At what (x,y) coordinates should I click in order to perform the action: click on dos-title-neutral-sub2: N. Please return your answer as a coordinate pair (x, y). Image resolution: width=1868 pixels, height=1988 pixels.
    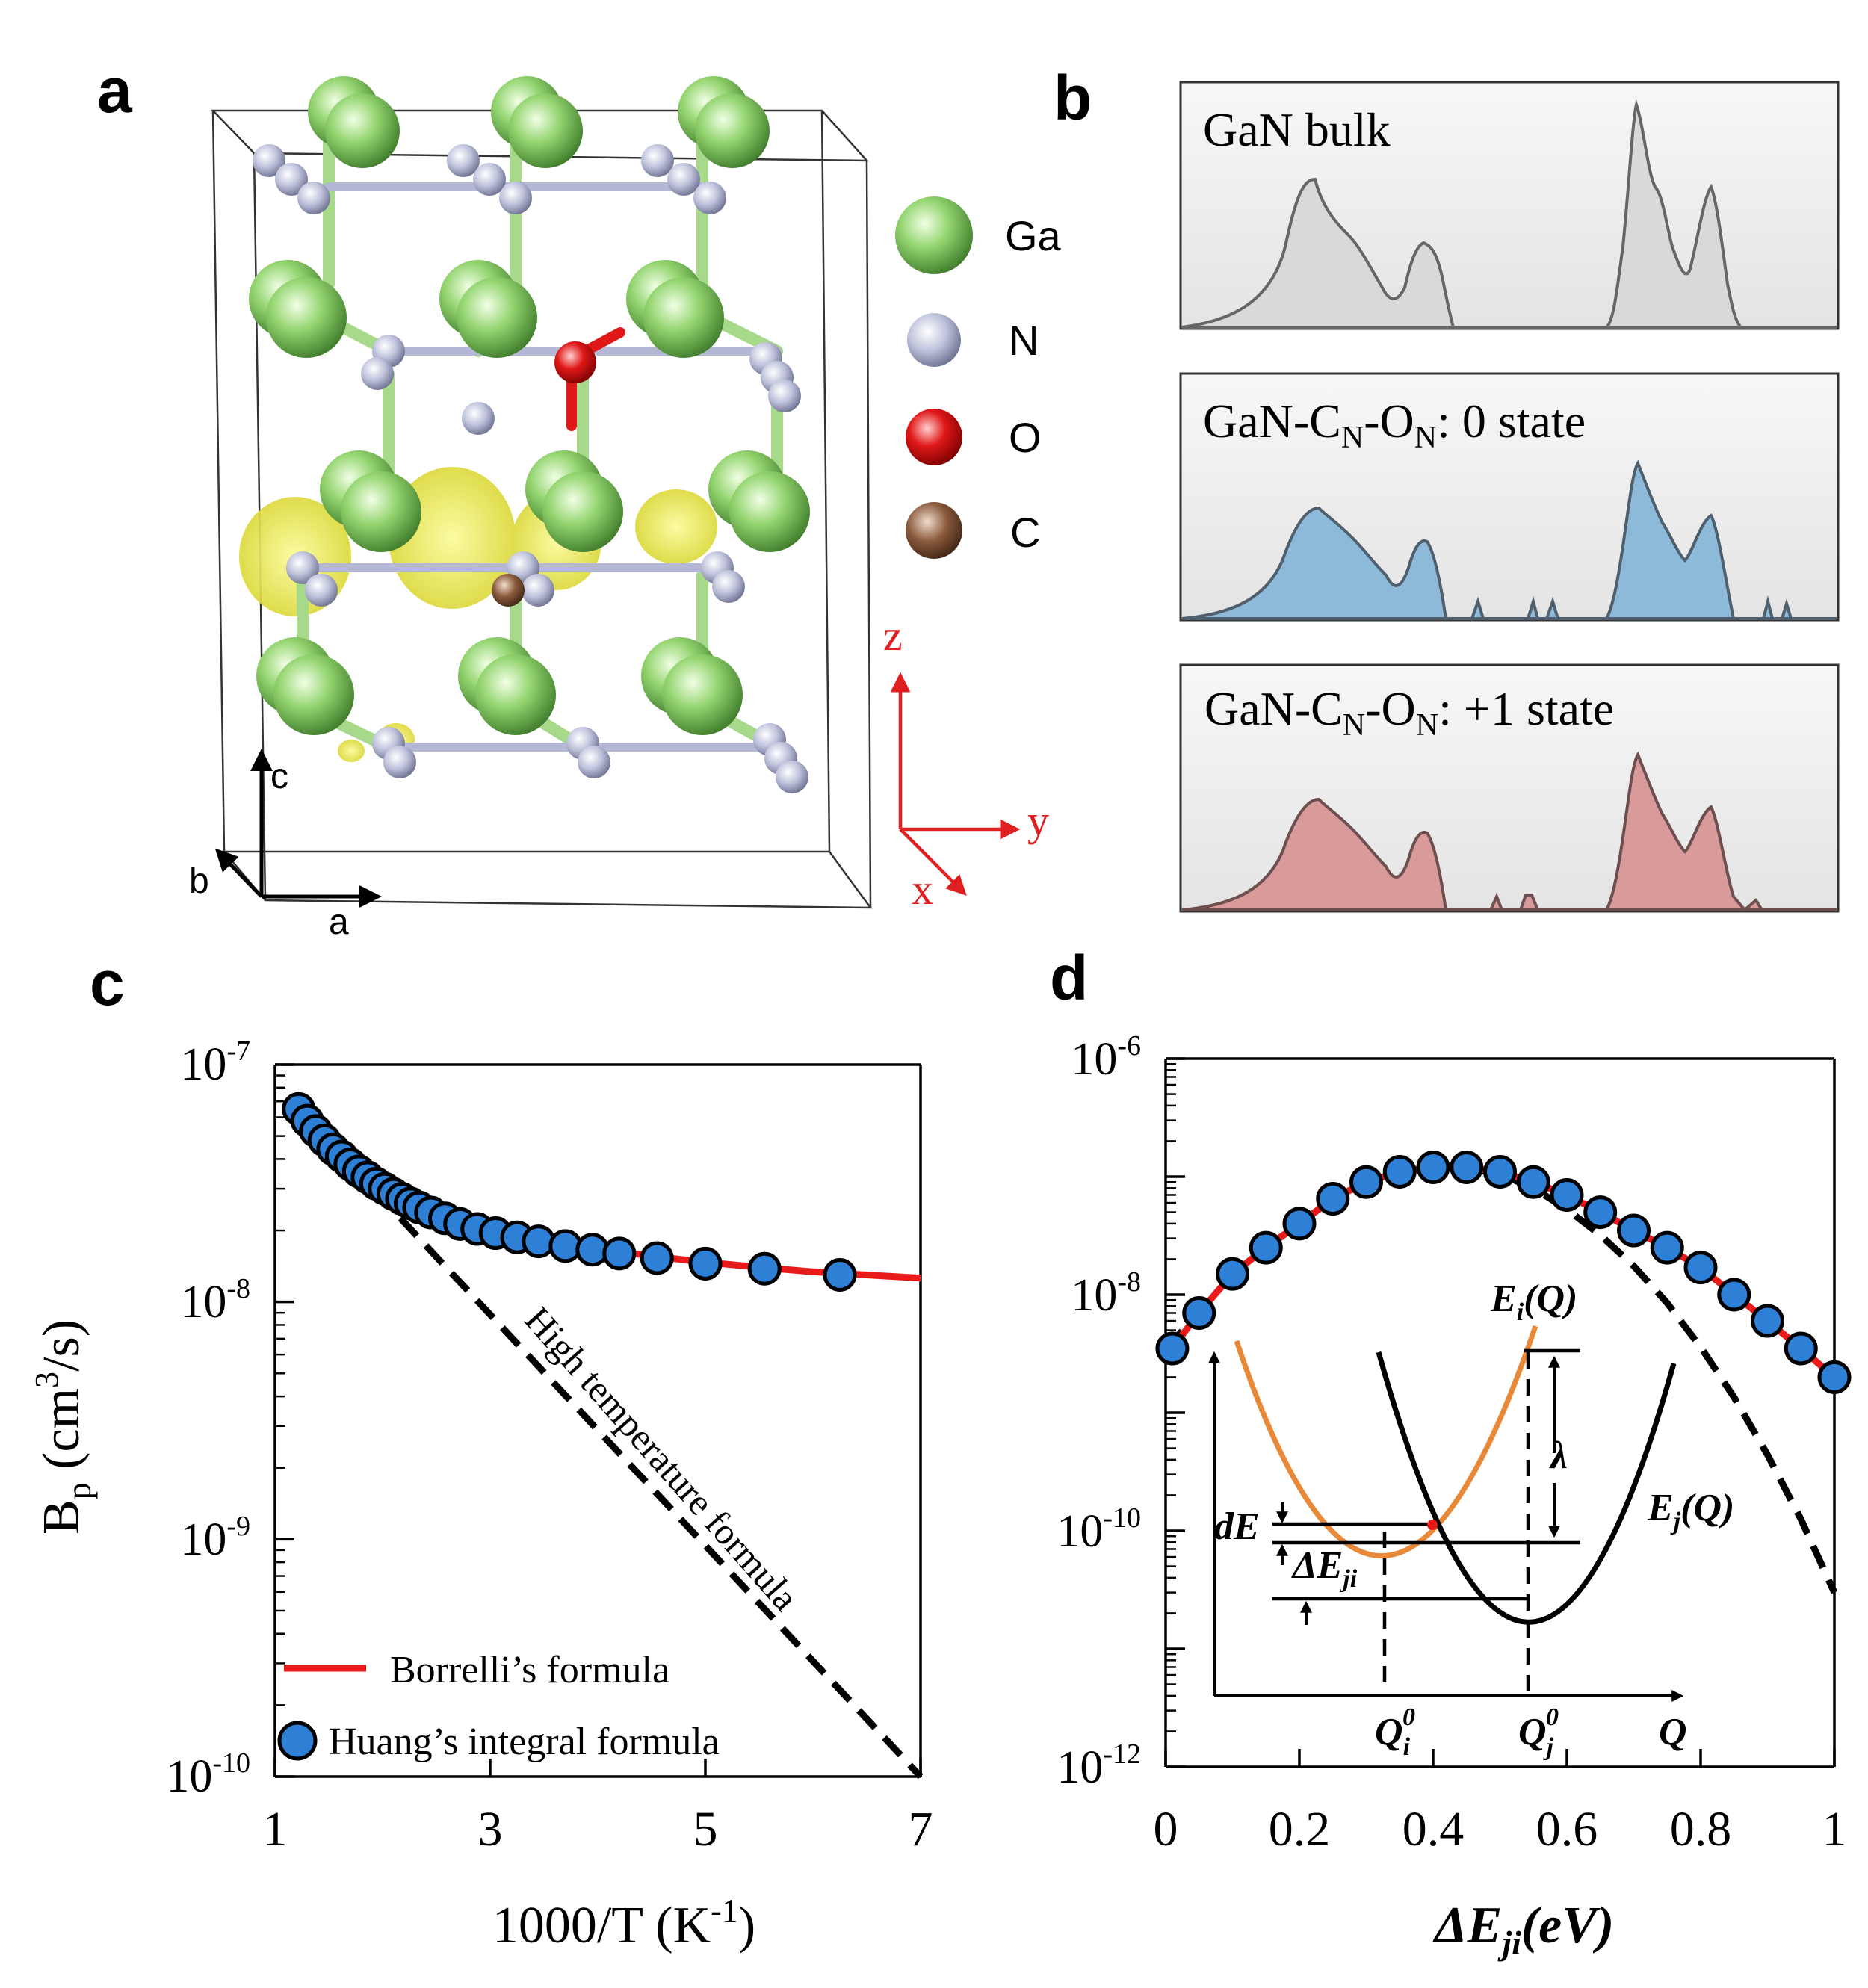
    Looking at the image, I should click on (1425, 438).